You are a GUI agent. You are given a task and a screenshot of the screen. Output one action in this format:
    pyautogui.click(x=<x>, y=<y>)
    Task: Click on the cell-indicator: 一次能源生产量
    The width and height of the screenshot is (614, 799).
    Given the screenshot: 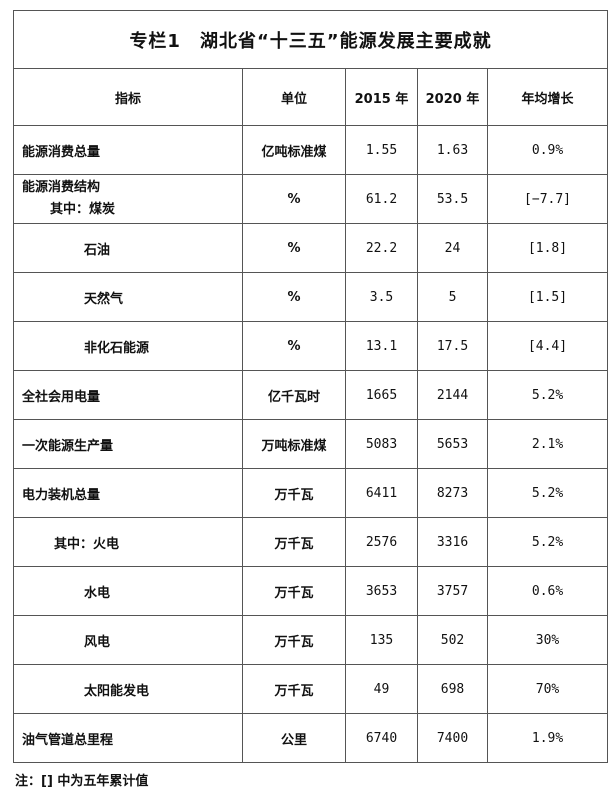 What is the action you would take?
    pyautogui.click(x=128, y=444)
    